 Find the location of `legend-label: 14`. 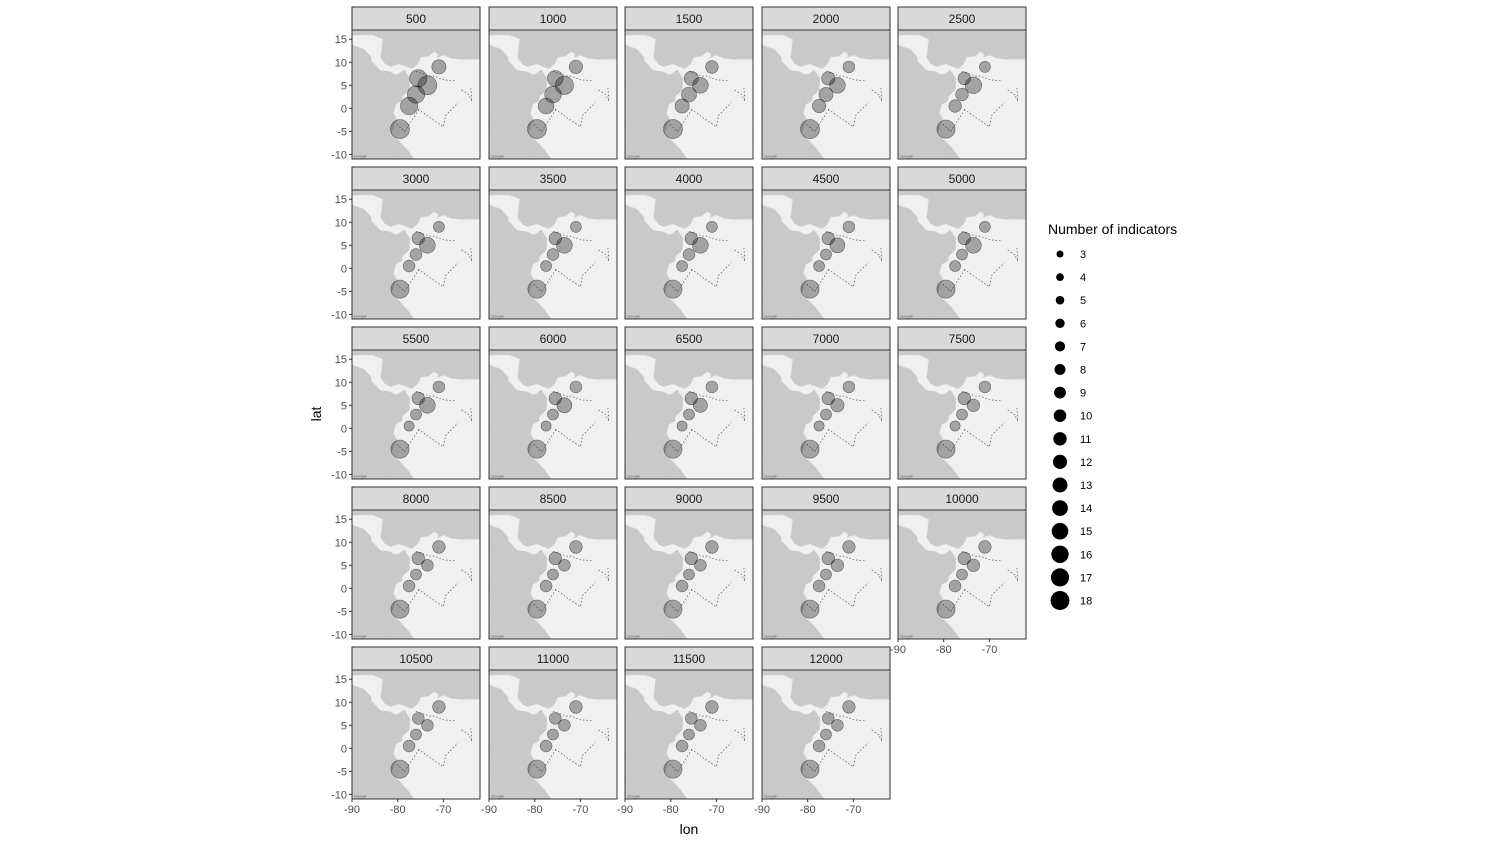

legend-label: 14 is located at coordinates (1086, 509).